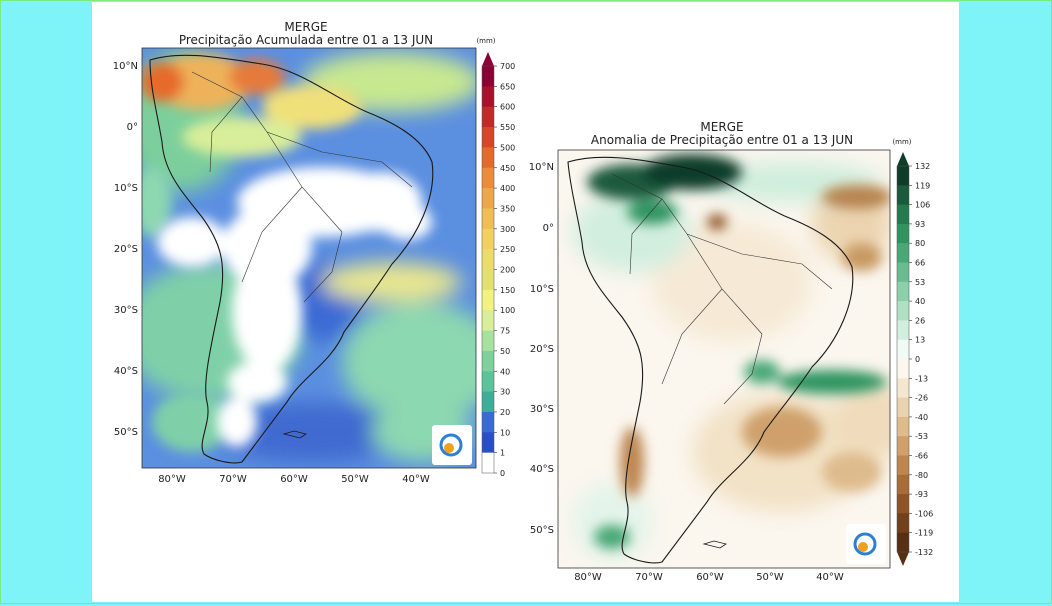 This screenshot has height=606, width=1052. What do you see at coordinates (903, 559) in the screenshot?
I see `right-colorbar-arrow-bottom` at bounding box center [903, 559].